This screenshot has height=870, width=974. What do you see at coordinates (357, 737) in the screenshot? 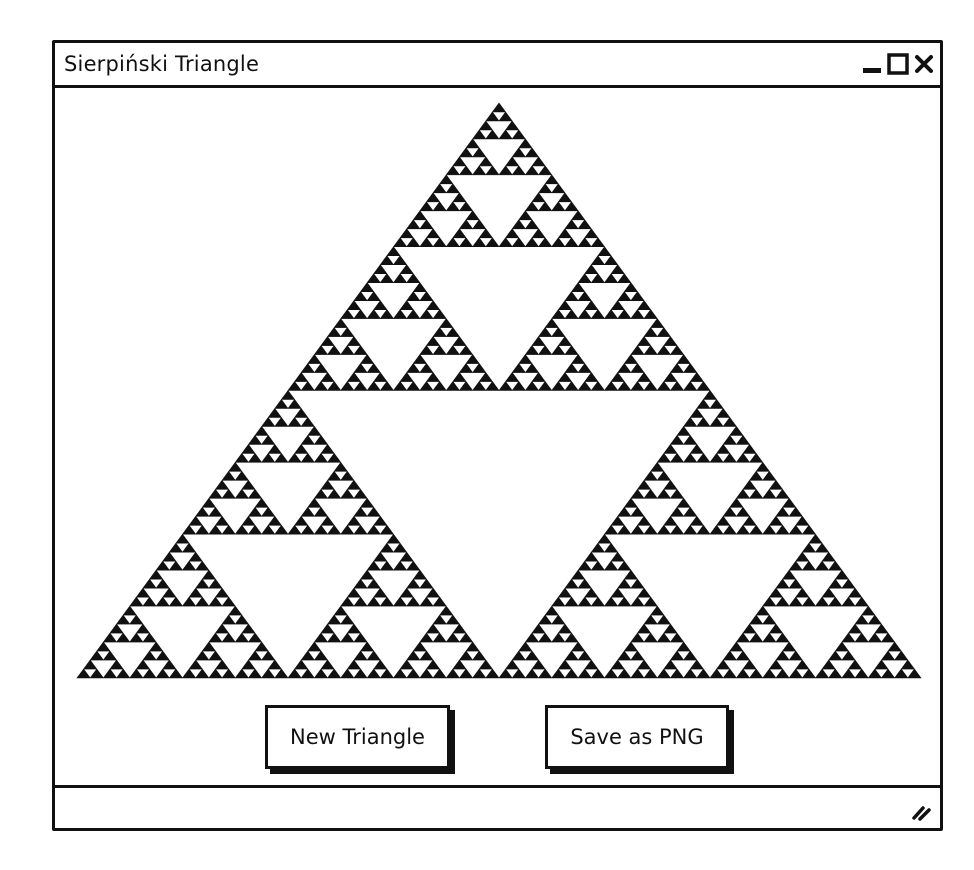
I see `new-triangle-button: New Triangle` at bounding box center [357, 737].